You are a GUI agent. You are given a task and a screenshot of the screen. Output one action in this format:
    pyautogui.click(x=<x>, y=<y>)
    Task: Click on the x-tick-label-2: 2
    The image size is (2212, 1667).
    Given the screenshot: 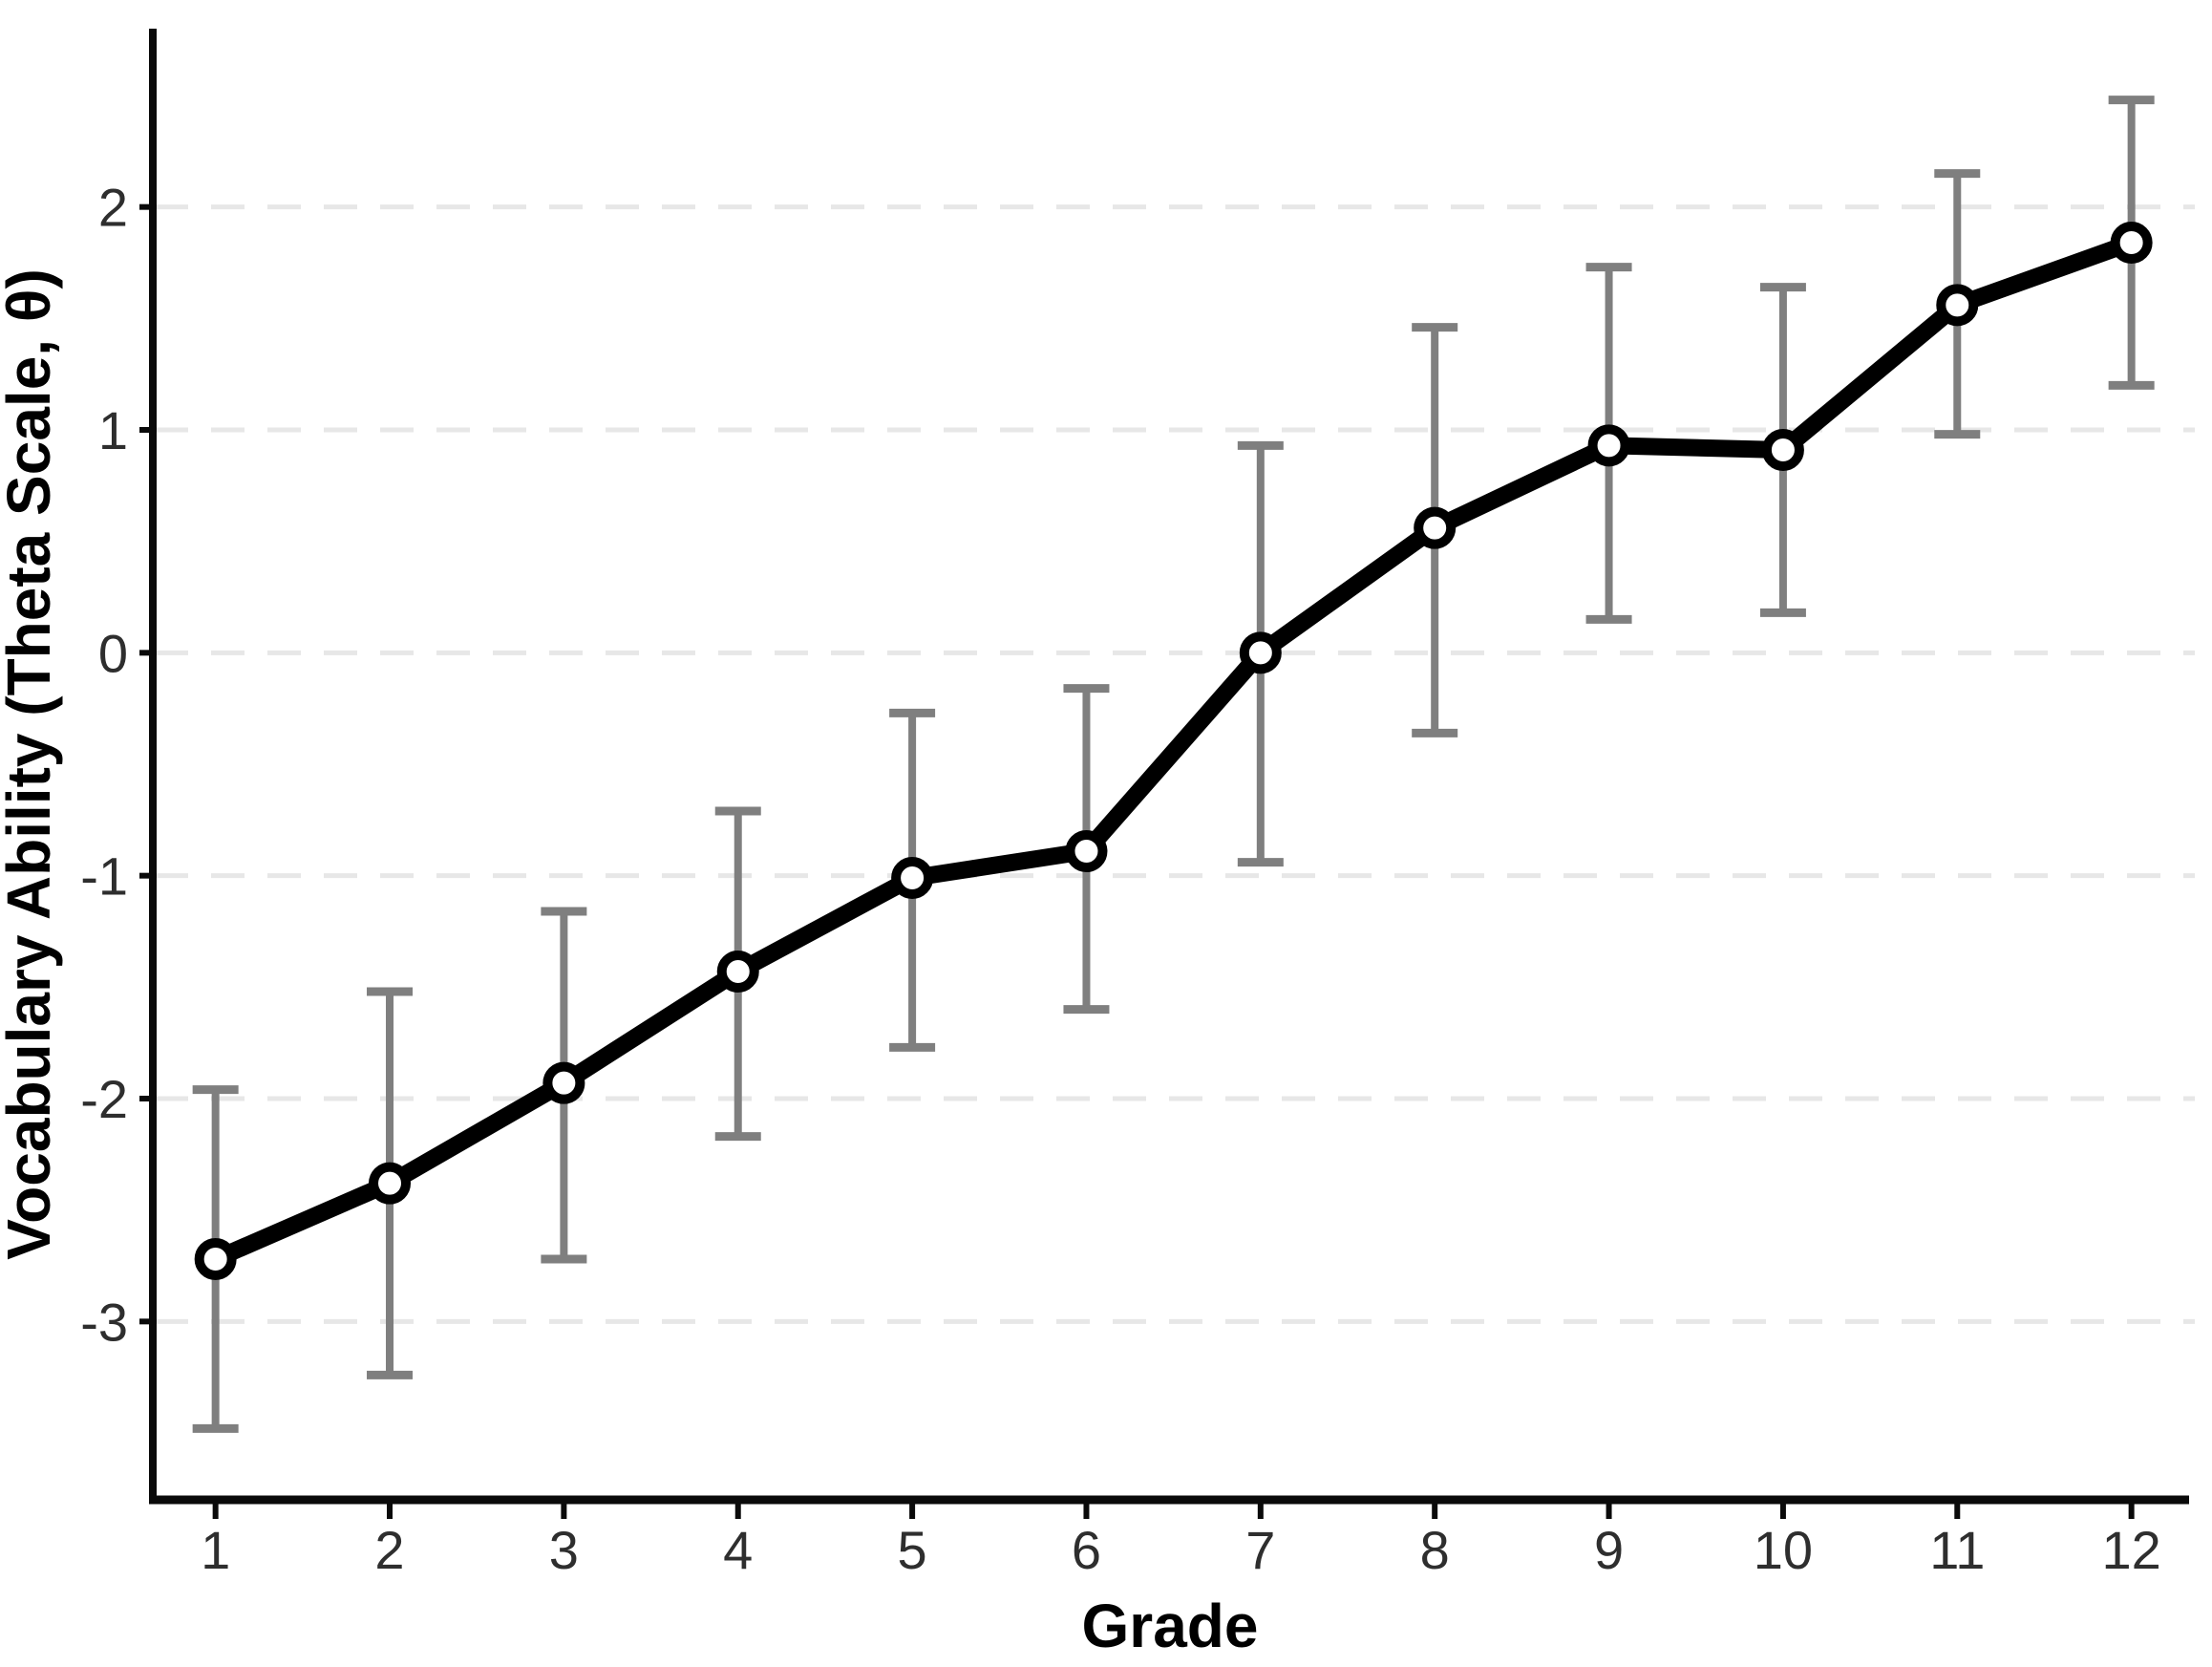 What is the action you would take?
    pyautogui.click(x=389, y=1550)
    